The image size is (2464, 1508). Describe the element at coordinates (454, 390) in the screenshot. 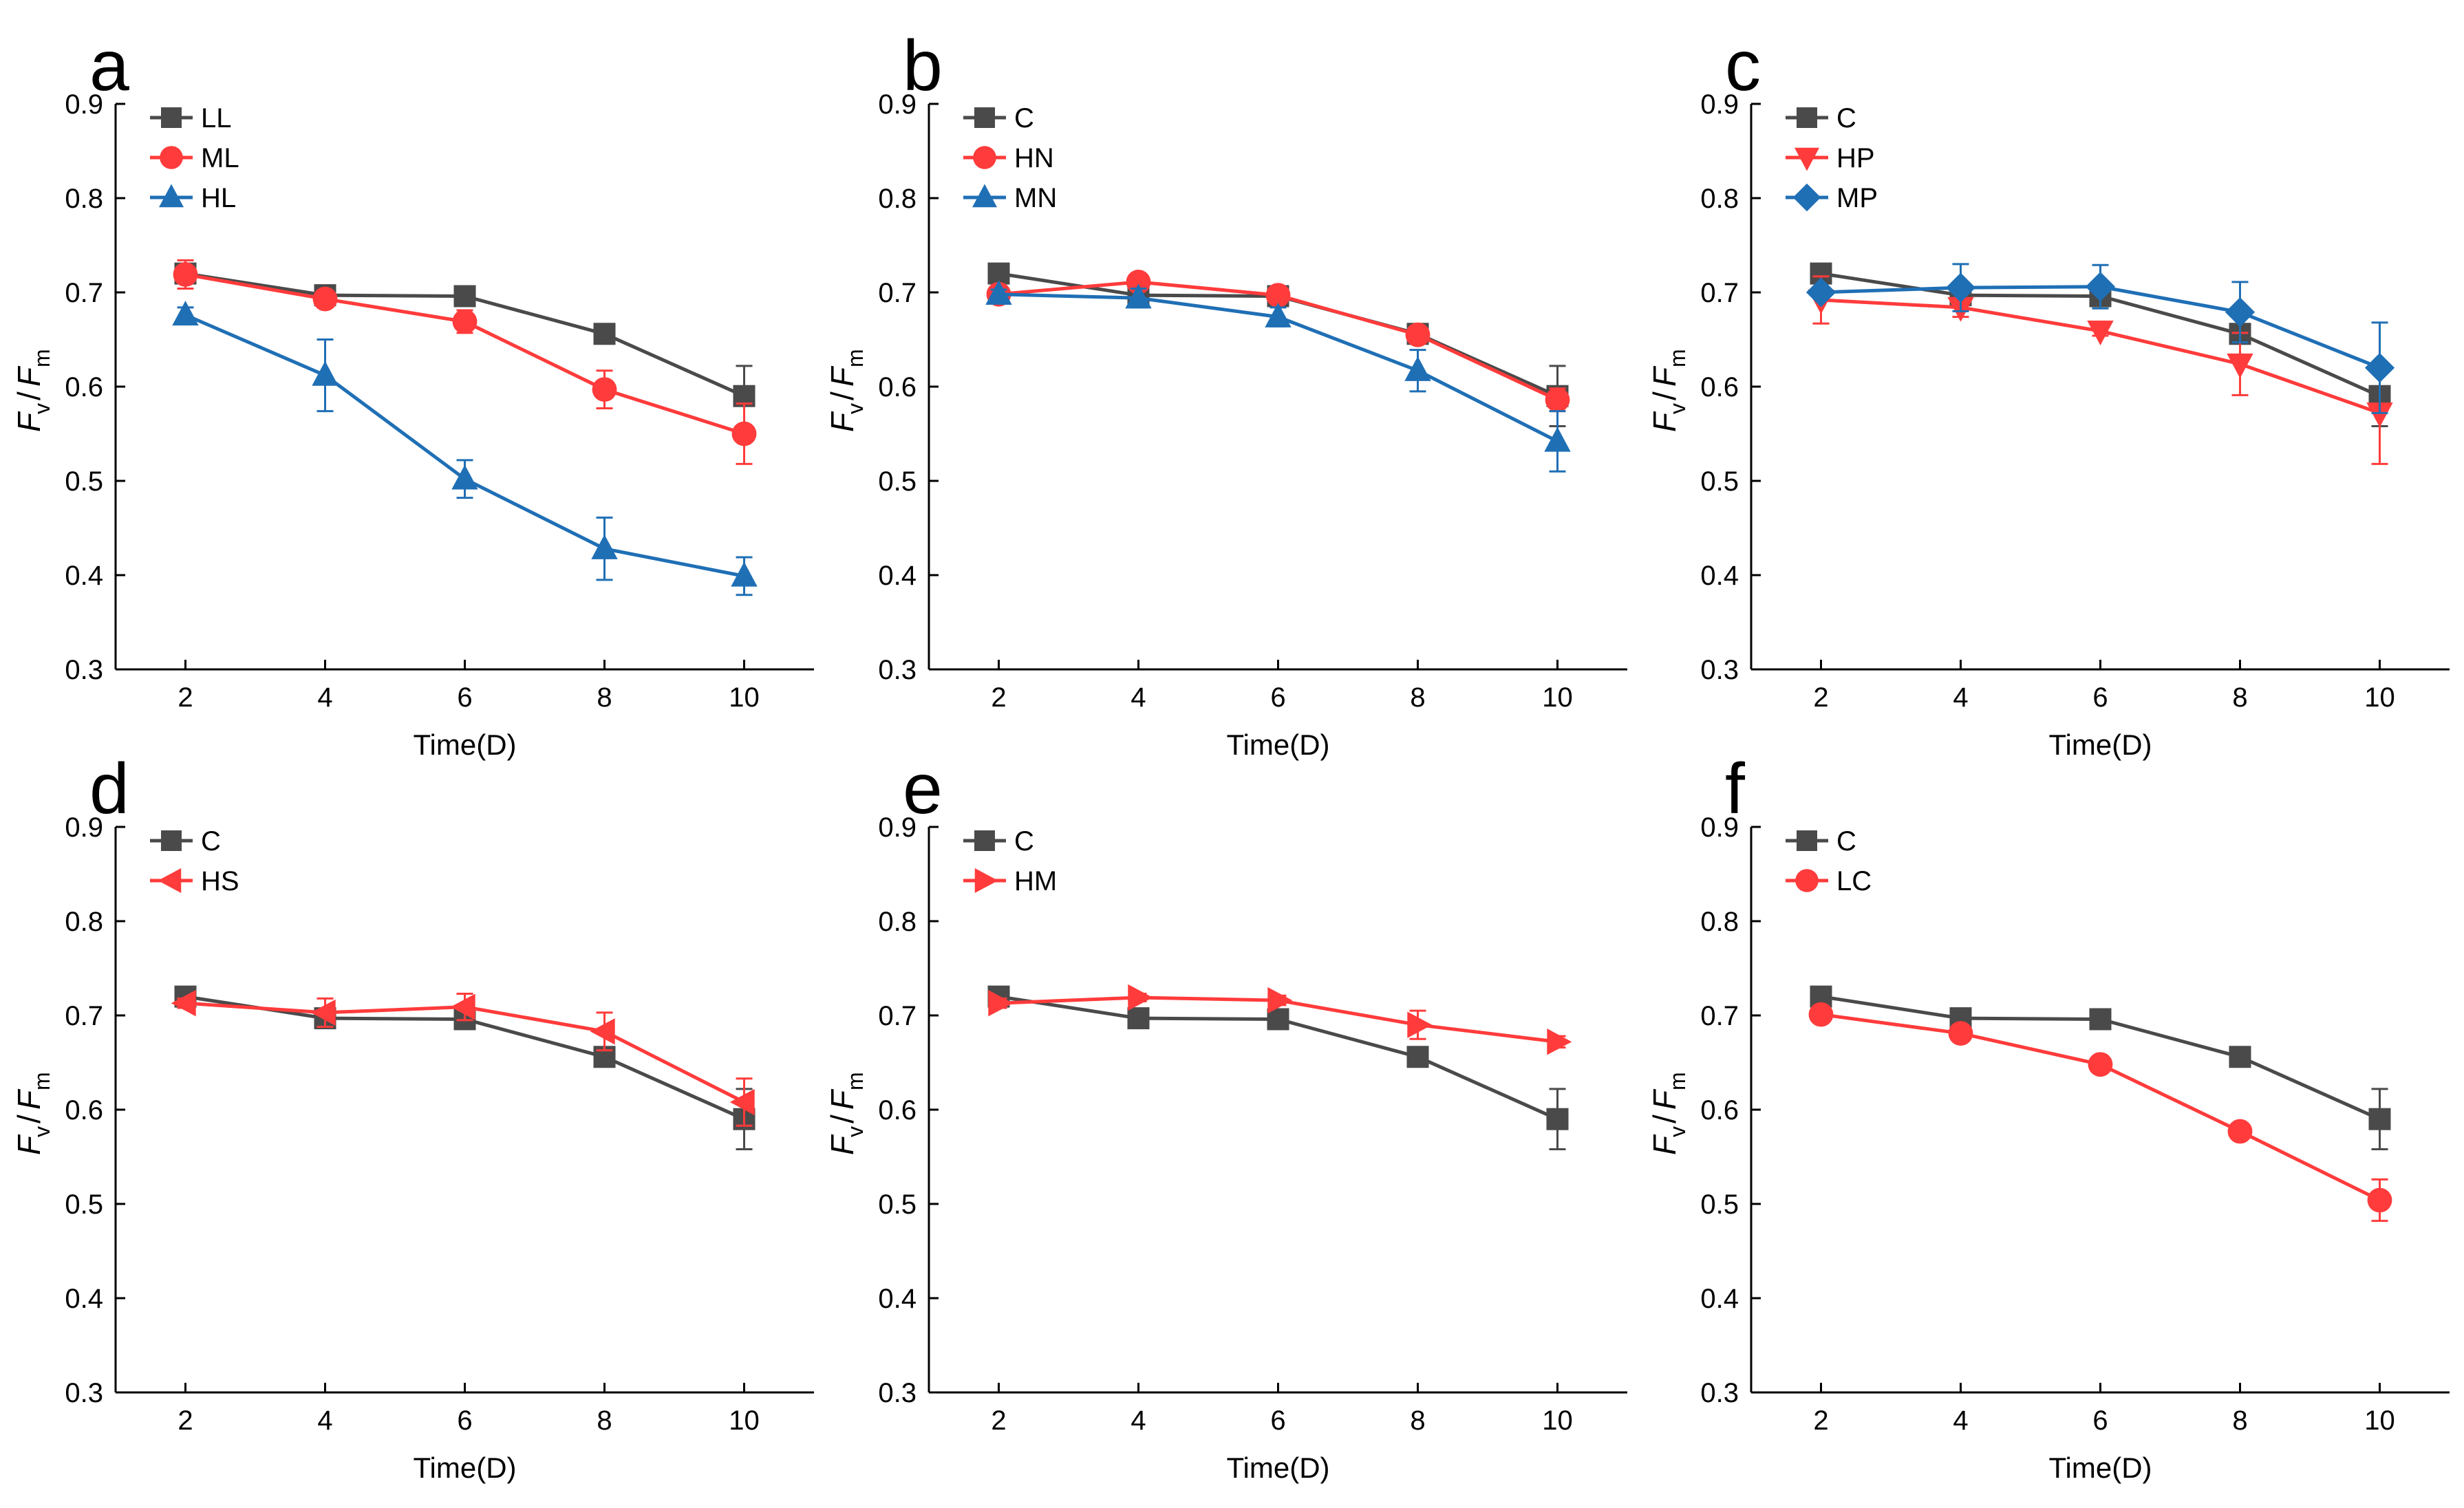

I see `series-HL: HL` at that location.